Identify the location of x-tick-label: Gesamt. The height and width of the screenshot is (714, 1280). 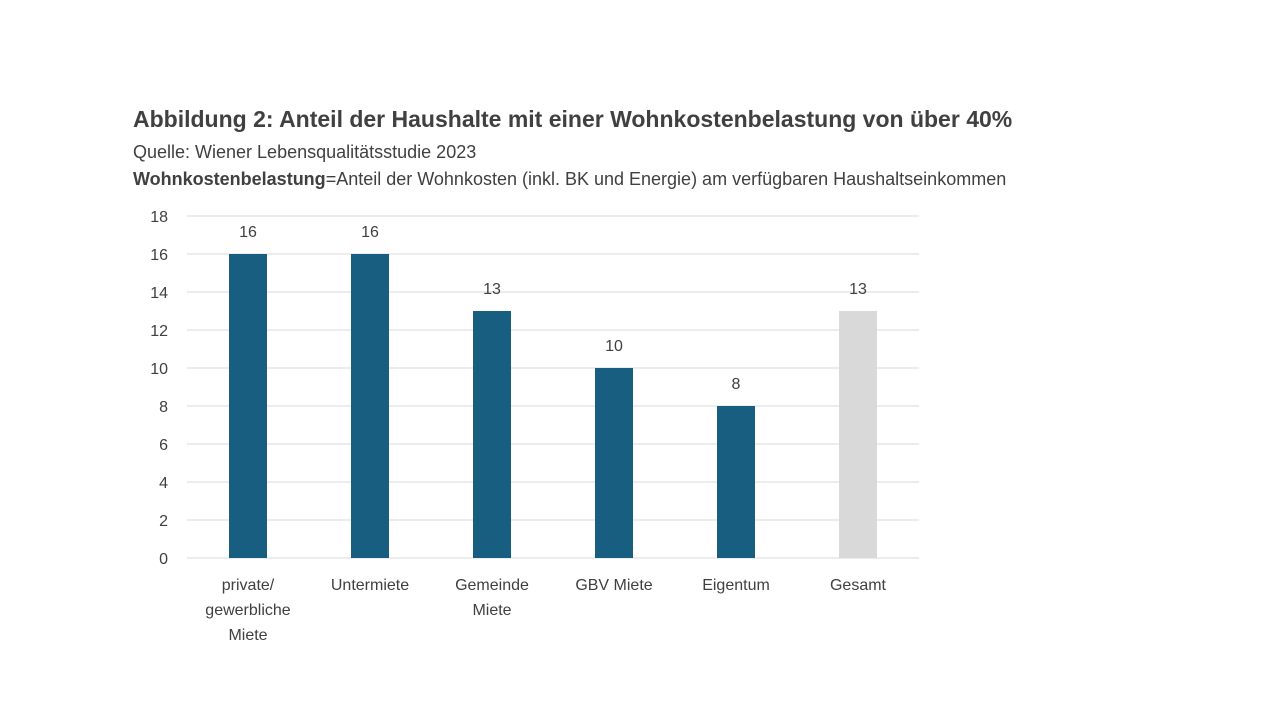
(858, 585).